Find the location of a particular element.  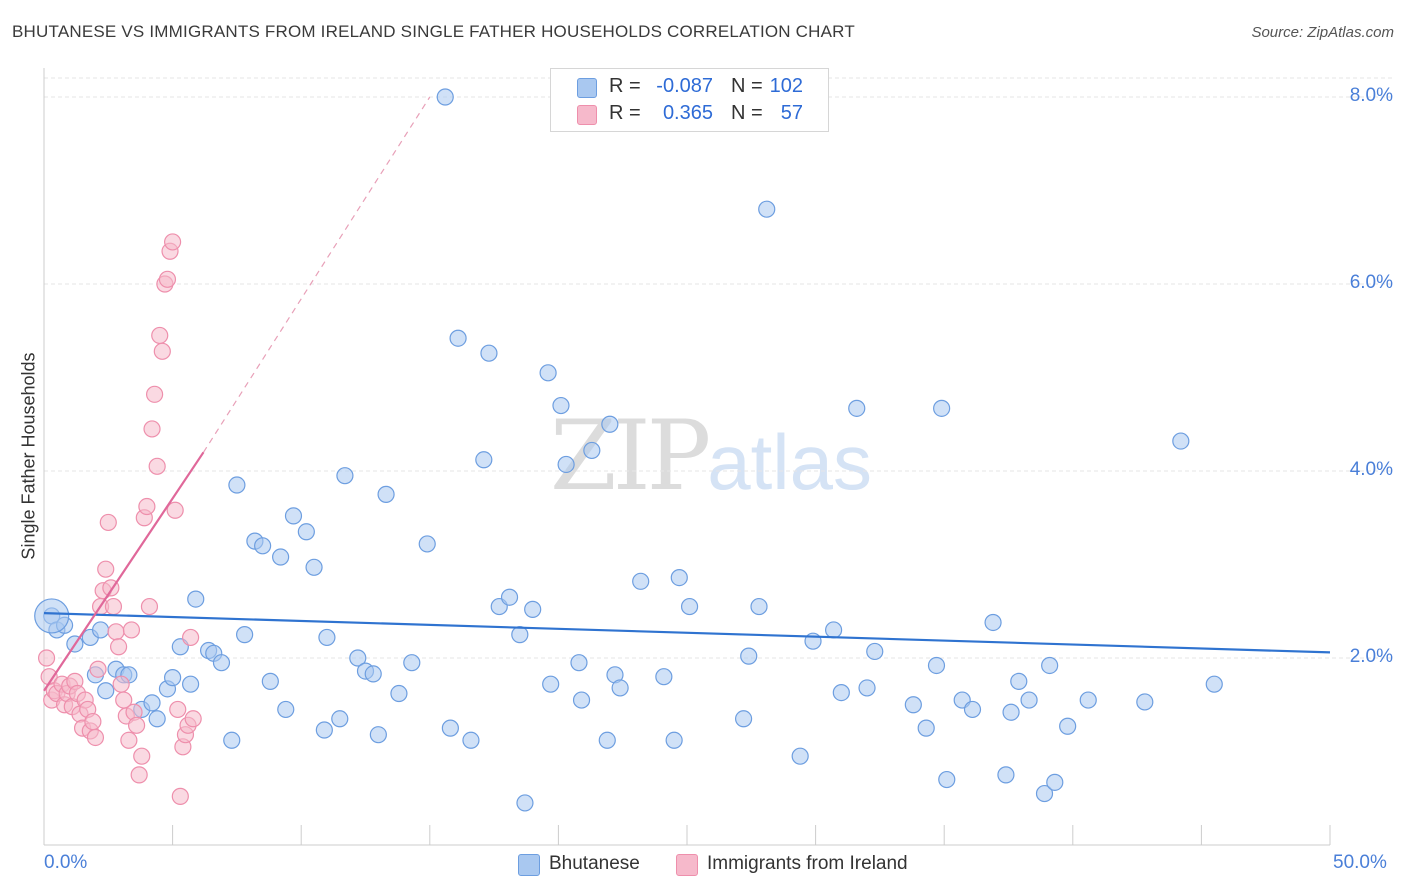

x-tick-label-min: 0.0% is located at coordinates (66, 862).